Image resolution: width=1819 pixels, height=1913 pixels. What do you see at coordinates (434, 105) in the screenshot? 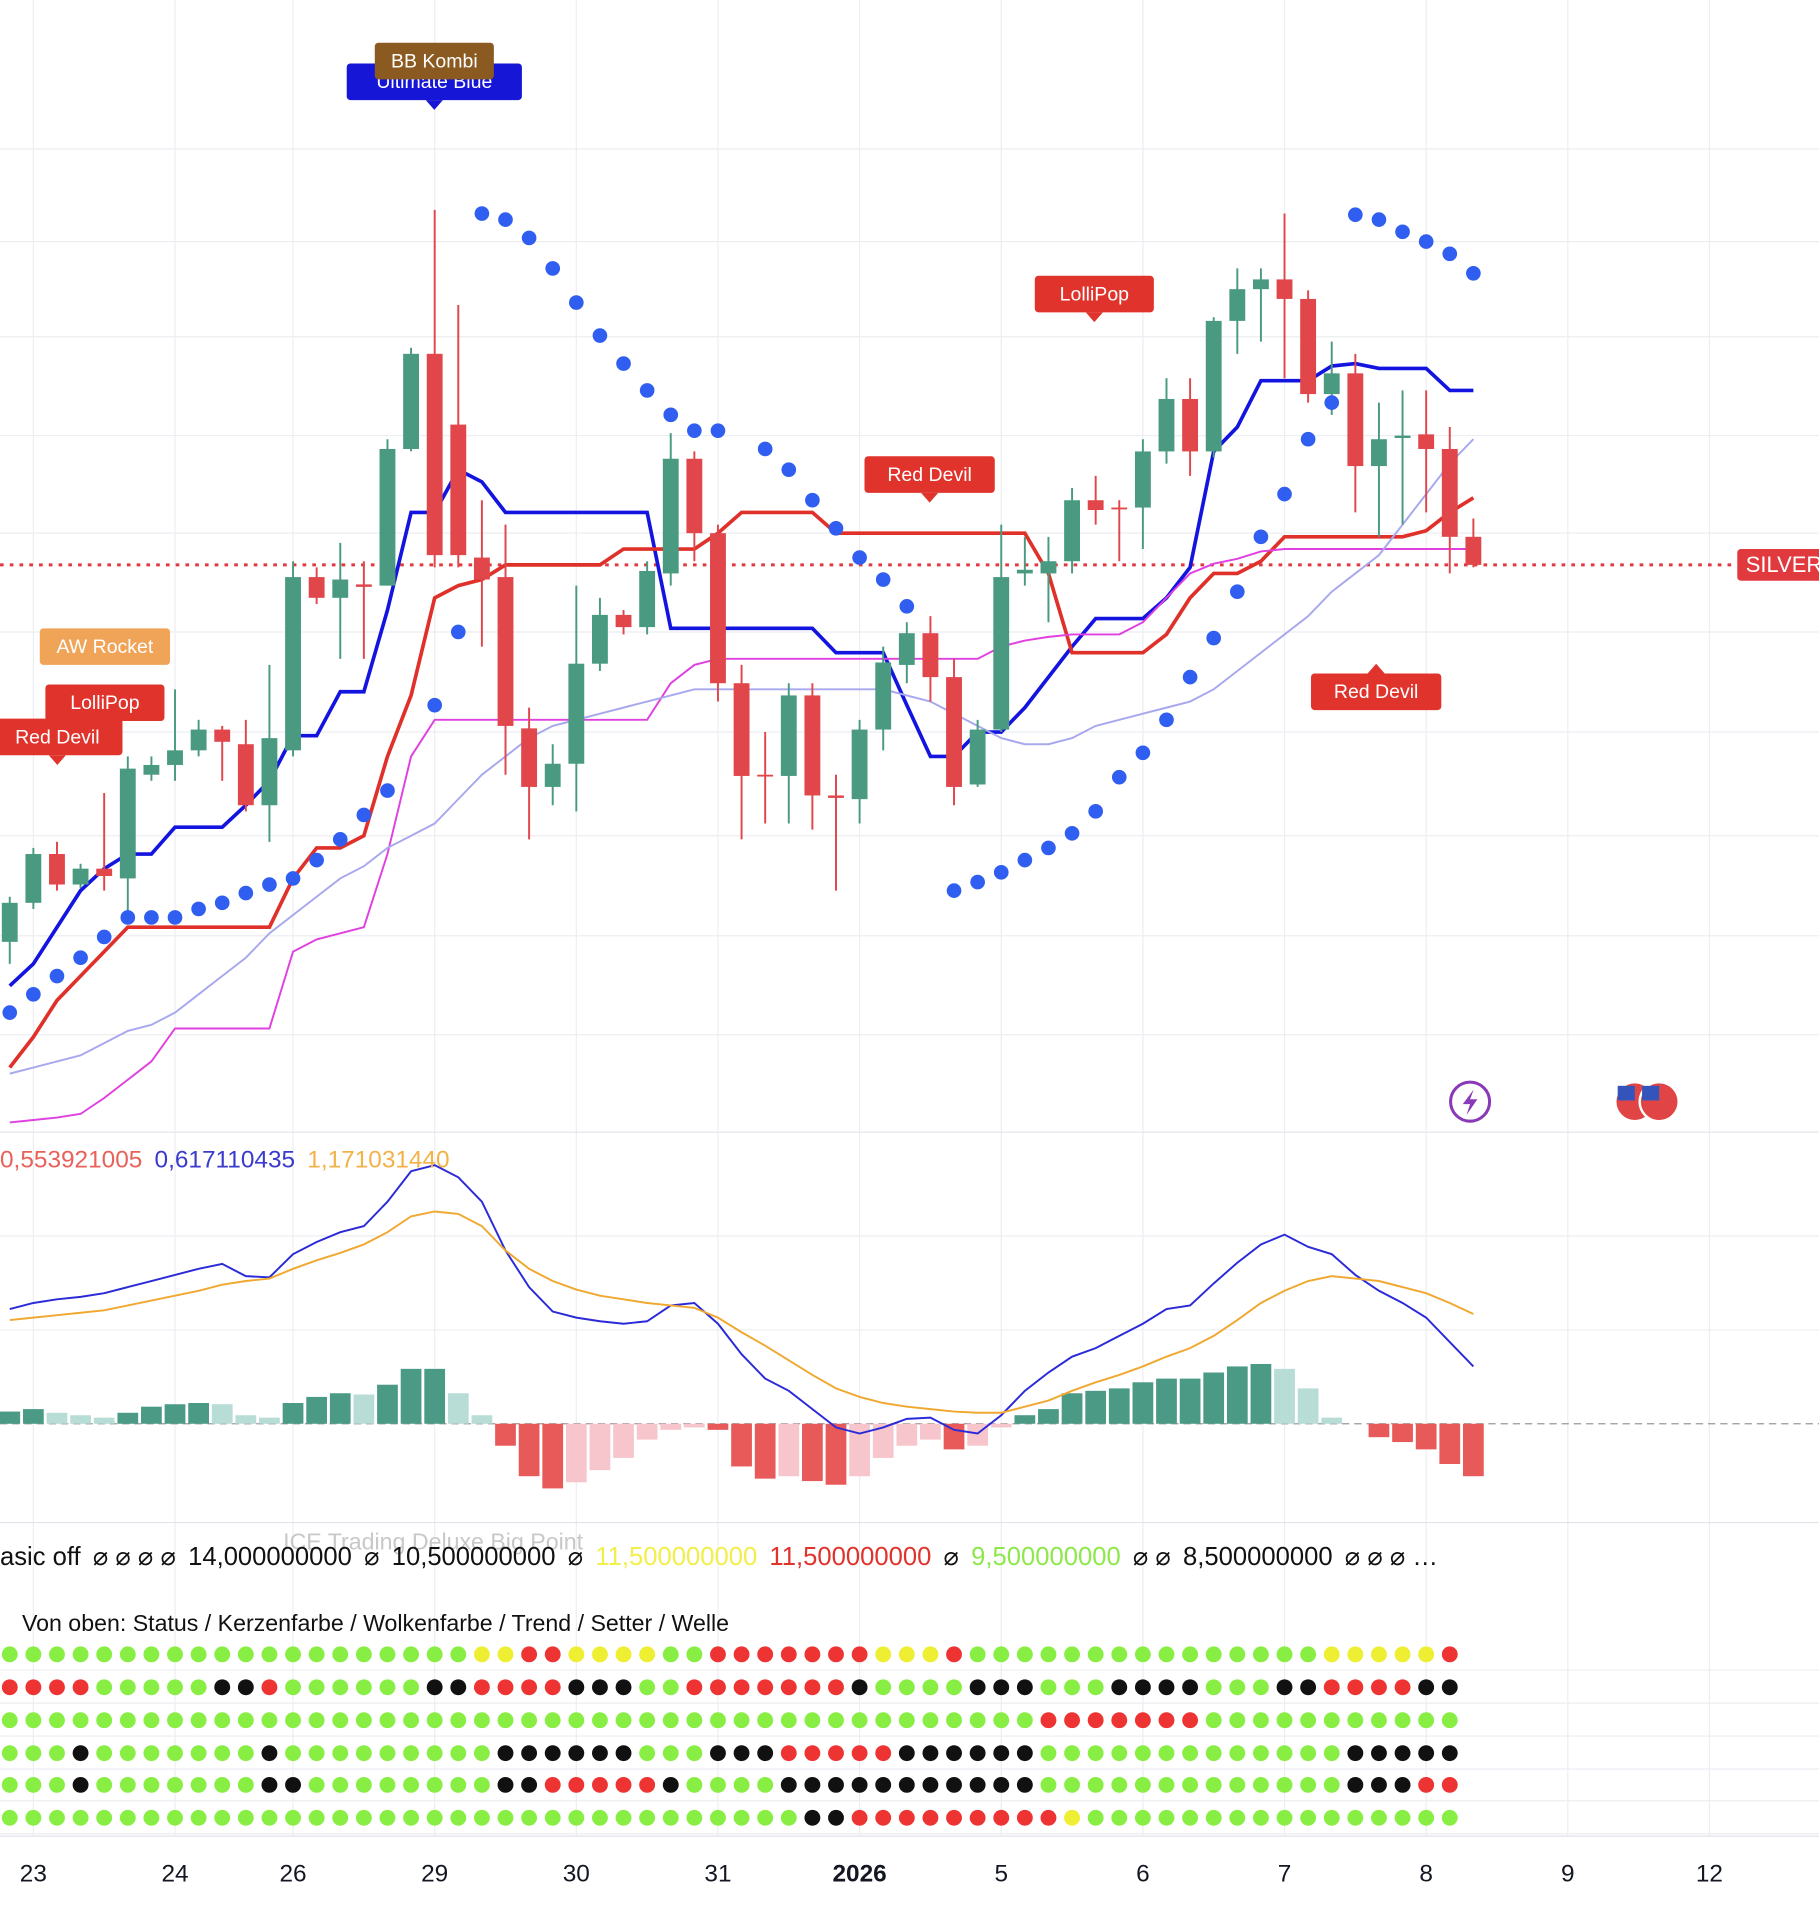
I see `annotation-pointer` at bounding box center [434, 105].